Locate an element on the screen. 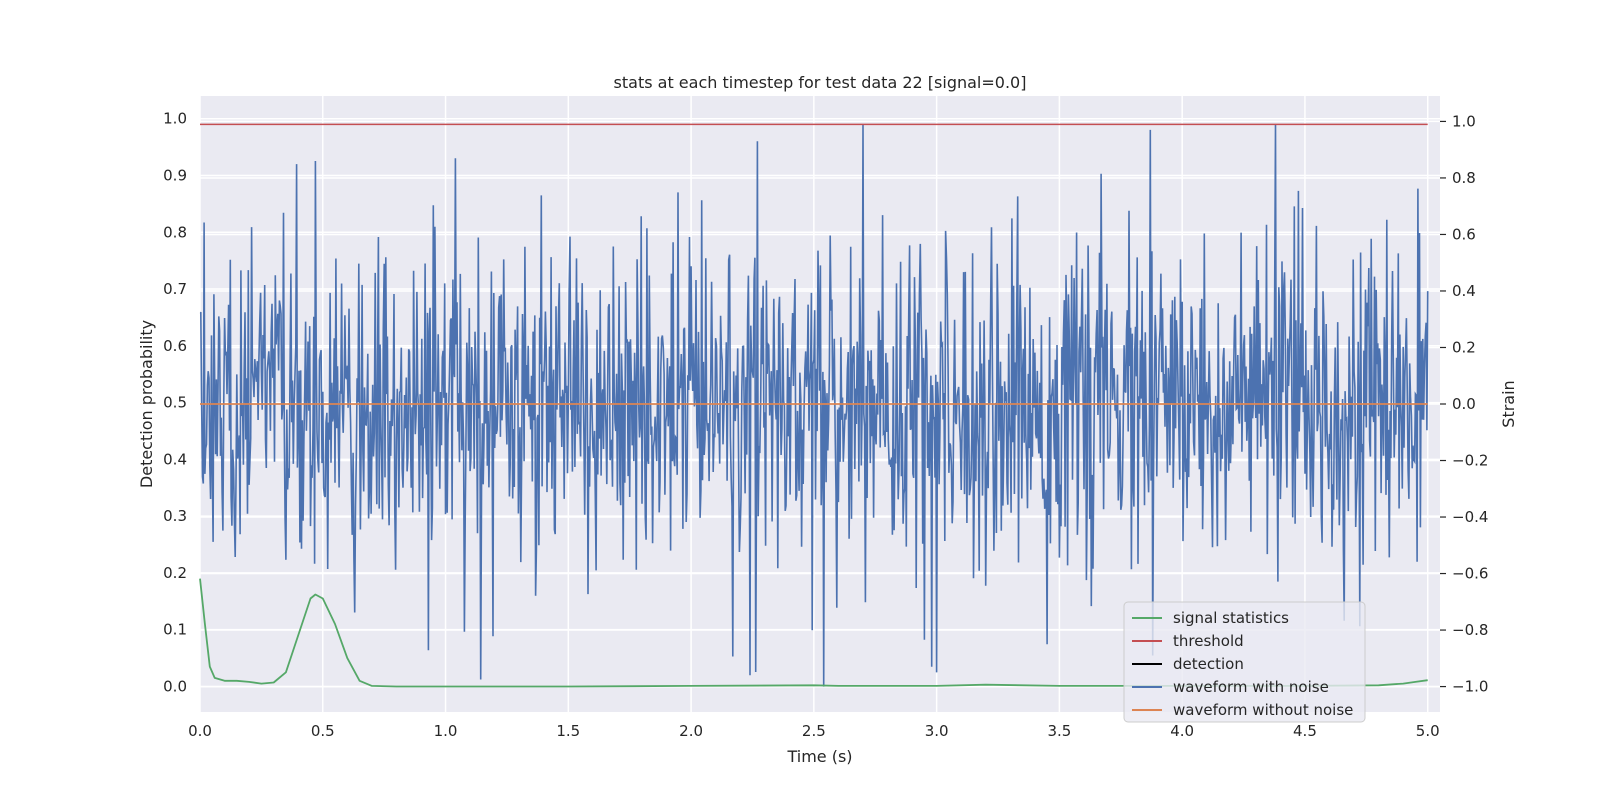  y-left-axis-ticks: 0.0 0.1 0.2 0.3 0.4 0.5 0.6 0.7 0.8 0.9 1.0 is located at coordinates (175, 403).